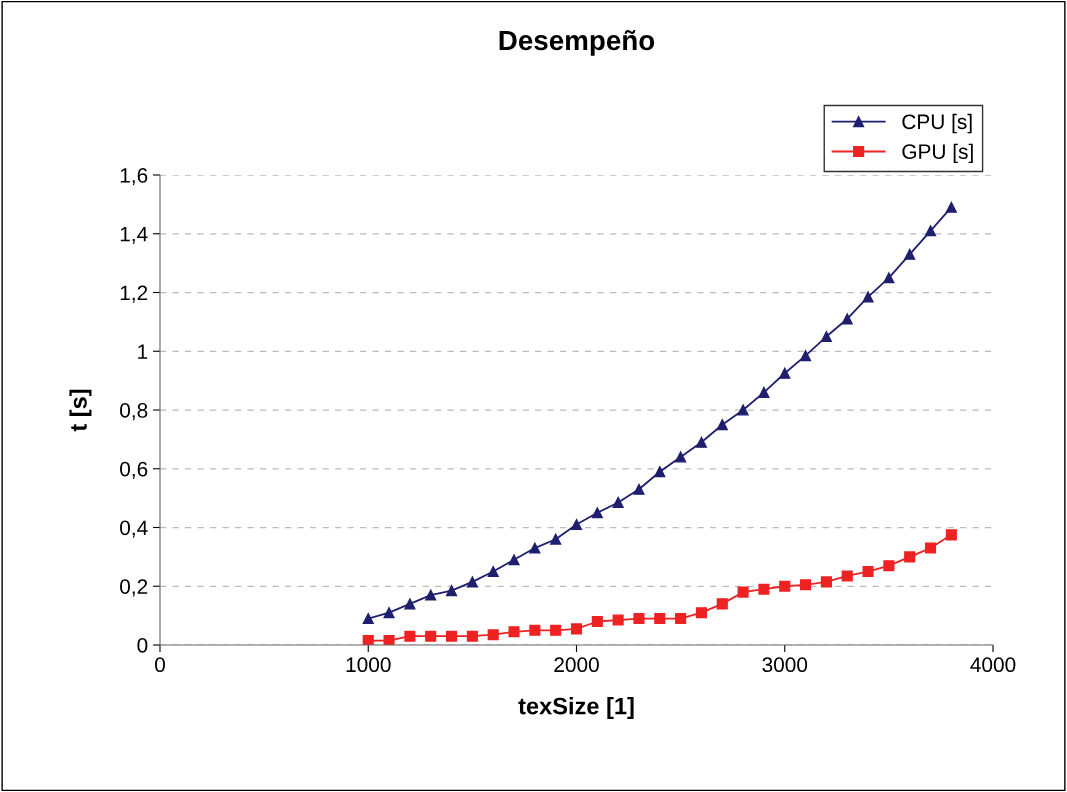  What do you see at coordinates (134, 470) in the screenshot?
I see `y-tick-label: 0,6` at bounding box center [134, 470].